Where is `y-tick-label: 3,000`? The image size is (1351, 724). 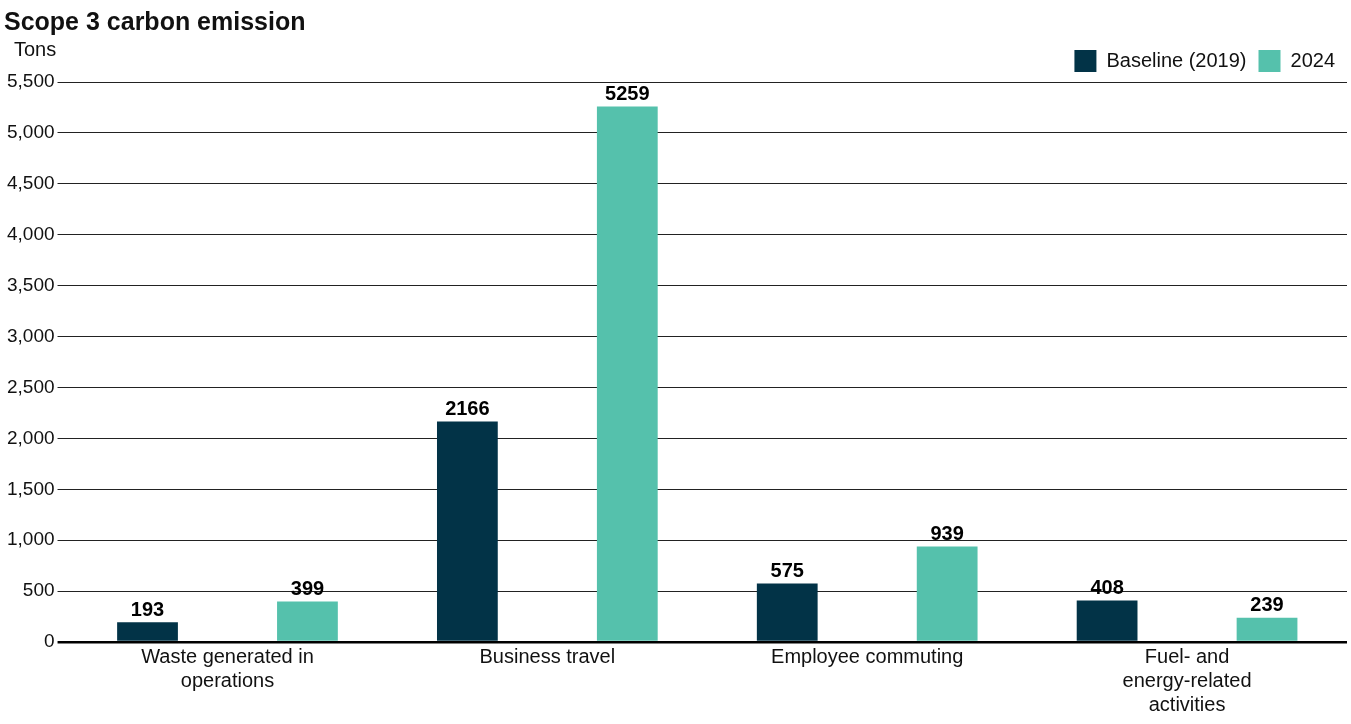 y-tick-label: 3,000 is located at coordinates (31, 335).